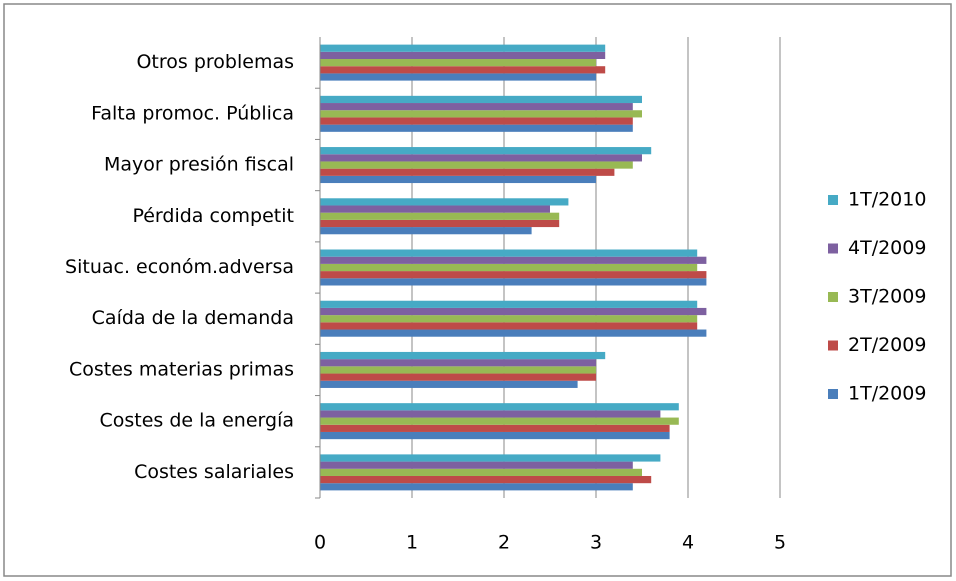 The width and height of the screenshot is (956, 581). Describe the element at coordinates (215, 62) in the screenshot. I see `y-tick-label: Otros problemas` at that location.